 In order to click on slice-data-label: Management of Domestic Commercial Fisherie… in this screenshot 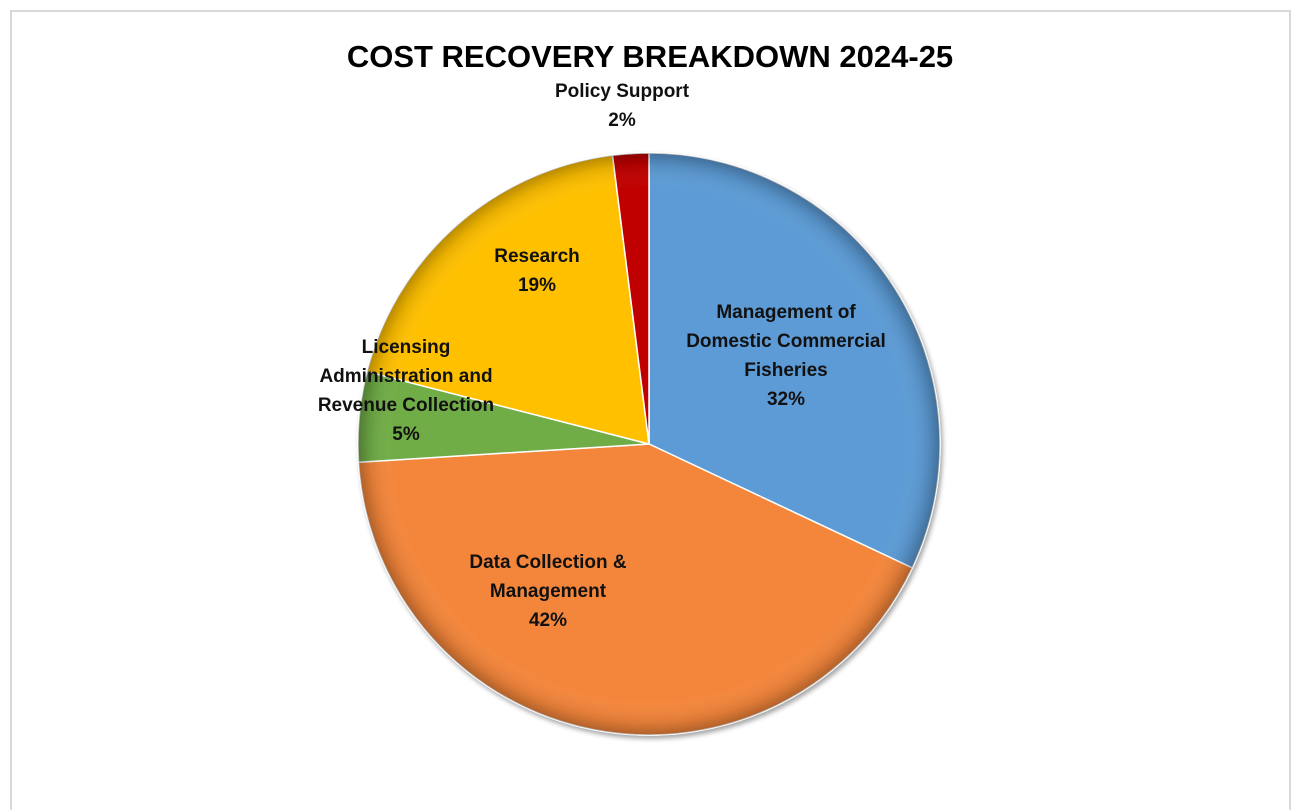, I will do `click(786, 356)`.